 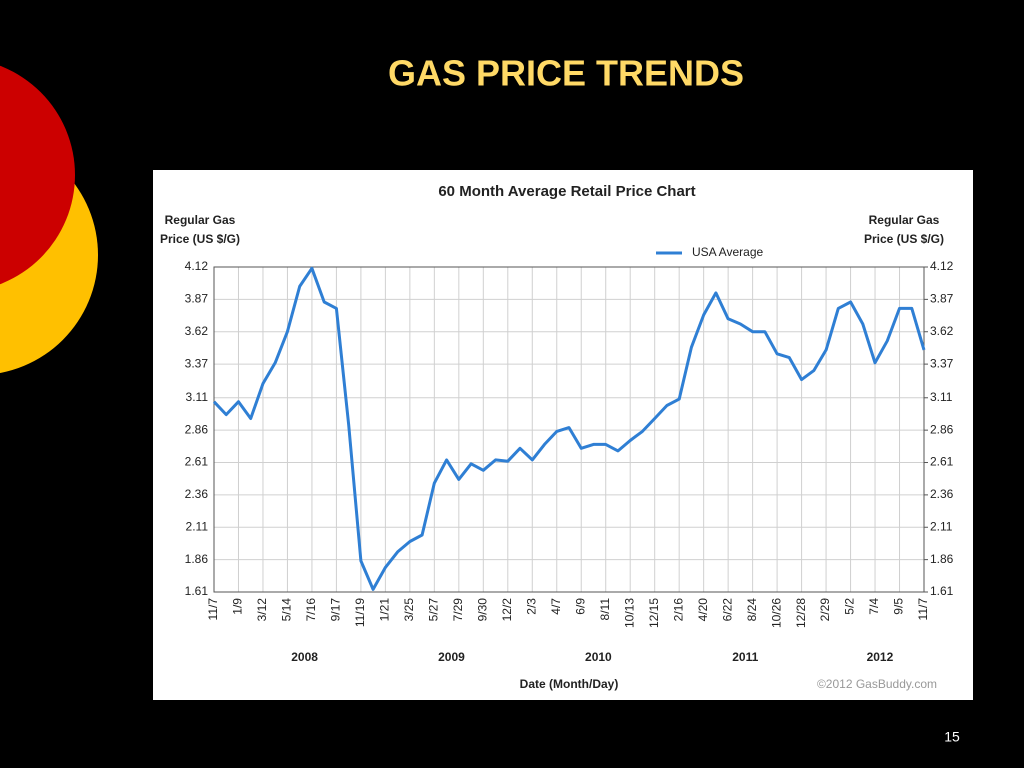 What do you see at coordinates (569, 684) in the screenshot?
I see `x-axis-label: Date (Month/Day)` at bounding box center [569, 684].